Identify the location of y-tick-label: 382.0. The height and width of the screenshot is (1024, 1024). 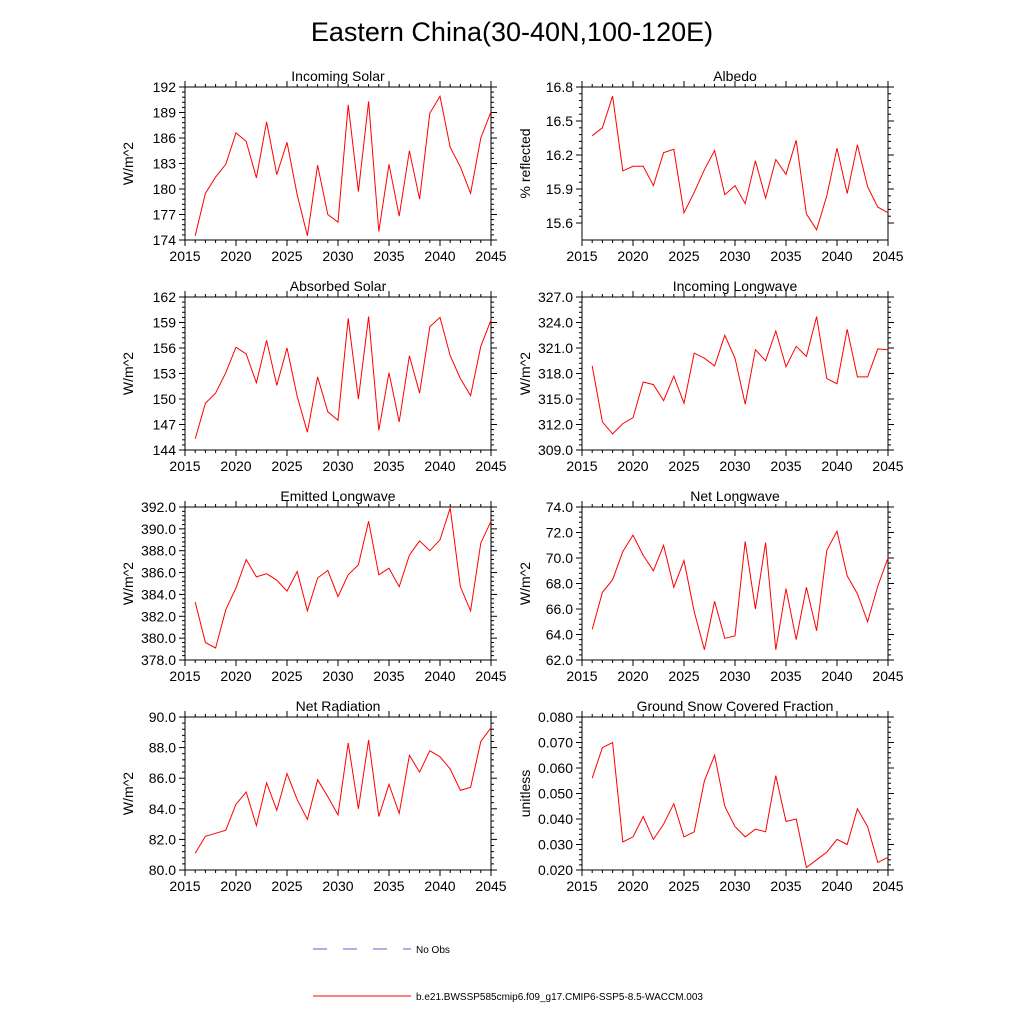
(158, 616).